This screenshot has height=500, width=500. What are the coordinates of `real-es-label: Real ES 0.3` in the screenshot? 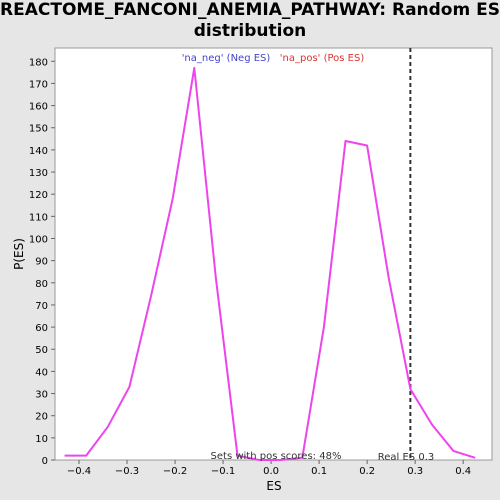 It's located at (406, 457).